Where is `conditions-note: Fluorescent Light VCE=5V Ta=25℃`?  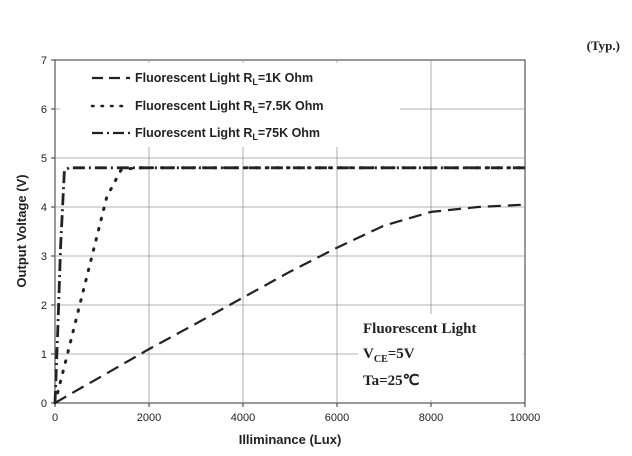
conditions-note: Fluorescent Light VCE=5V Ta=25℃ is located at coordinates (440, 357).